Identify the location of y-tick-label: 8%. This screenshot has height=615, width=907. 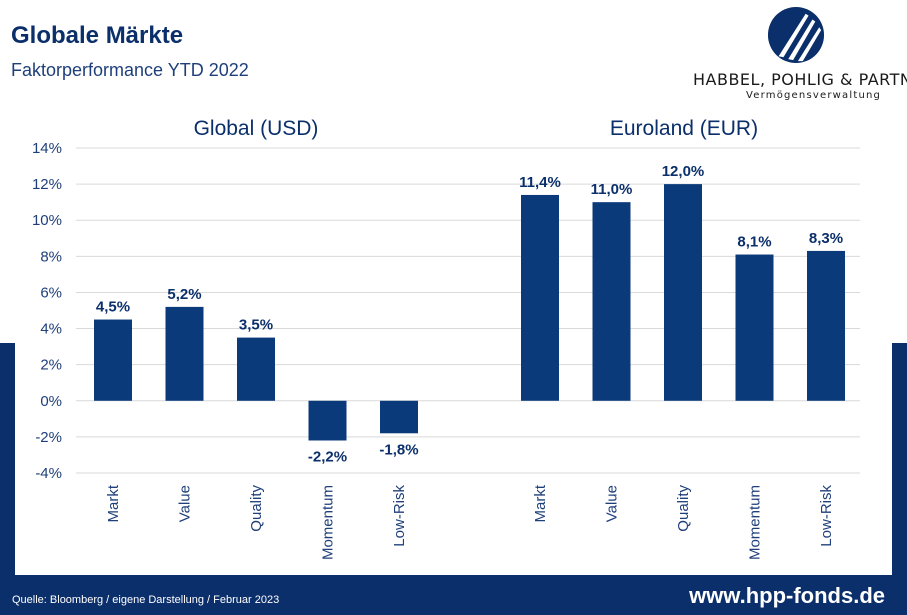
(51, 256).